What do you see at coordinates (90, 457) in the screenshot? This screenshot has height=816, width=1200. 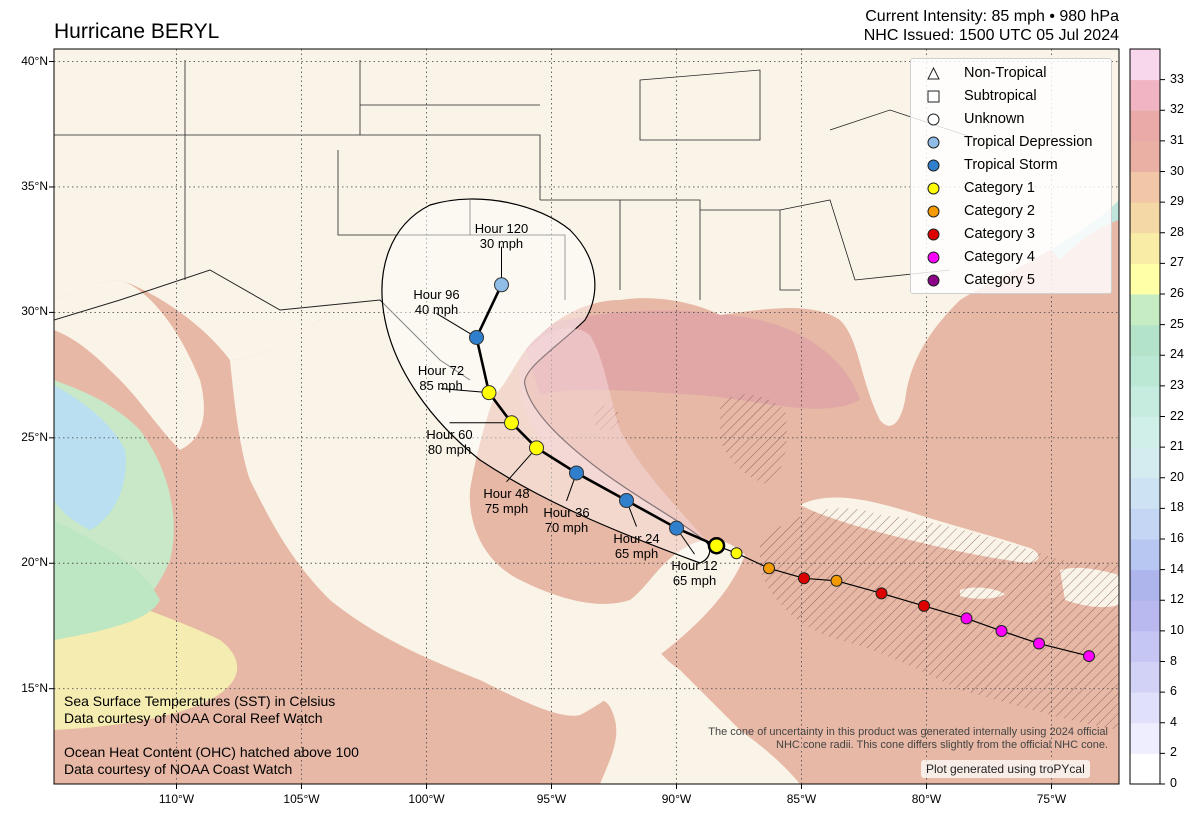 I see `pacific-cold-sst-patch` at bounding box center [90, 457].